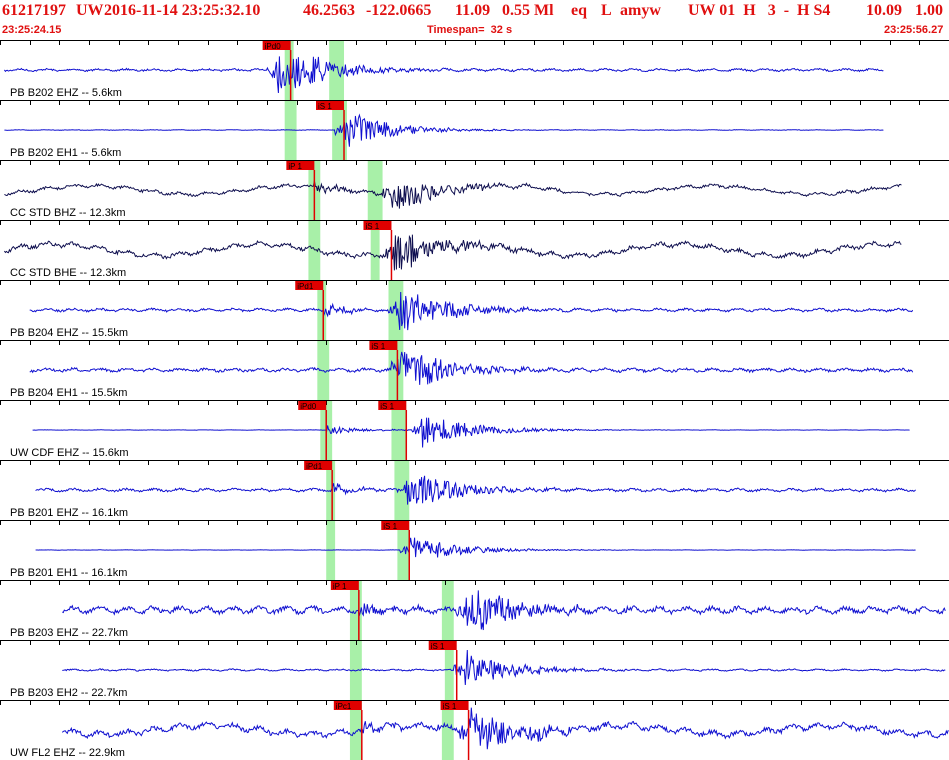 The height and width of the screenshot is (760, 949). I want to click on station-label-0: PB B202 EHZ -- 5.6km, so click(66, 93).